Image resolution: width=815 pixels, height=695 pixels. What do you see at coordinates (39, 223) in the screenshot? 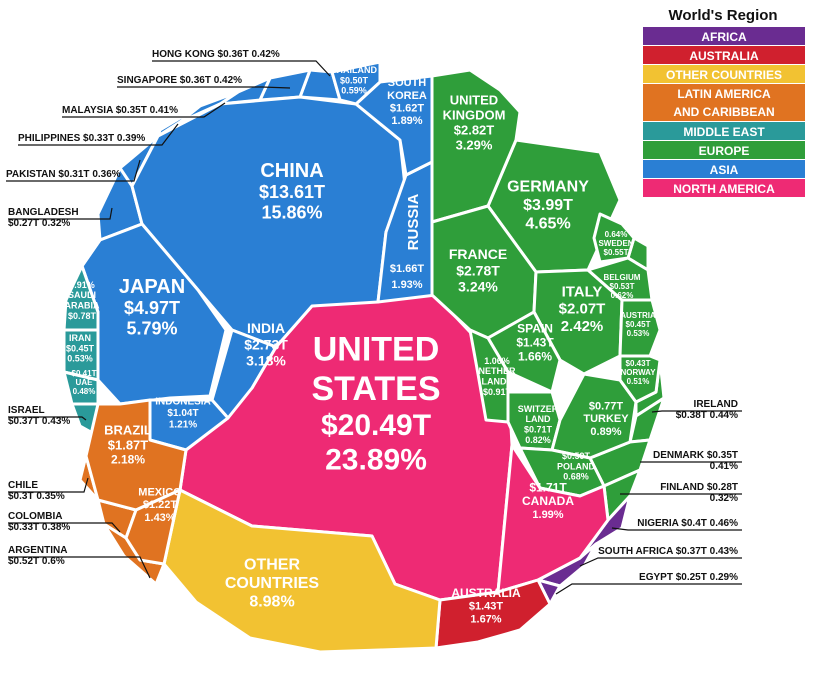
I see `callout-value: $0.27T 0.32%` at bounding box center [39, 223].